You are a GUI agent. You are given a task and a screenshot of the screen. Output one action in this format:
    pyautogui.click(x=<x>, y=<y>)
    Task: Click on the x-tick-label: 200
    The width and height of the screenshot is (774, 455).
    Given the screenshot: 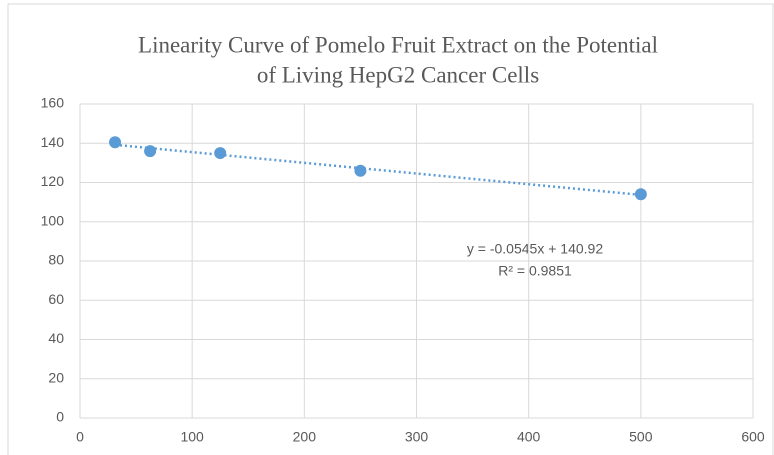 What is the action you would take?
    pyautogui.click(x=305, y=437)
    